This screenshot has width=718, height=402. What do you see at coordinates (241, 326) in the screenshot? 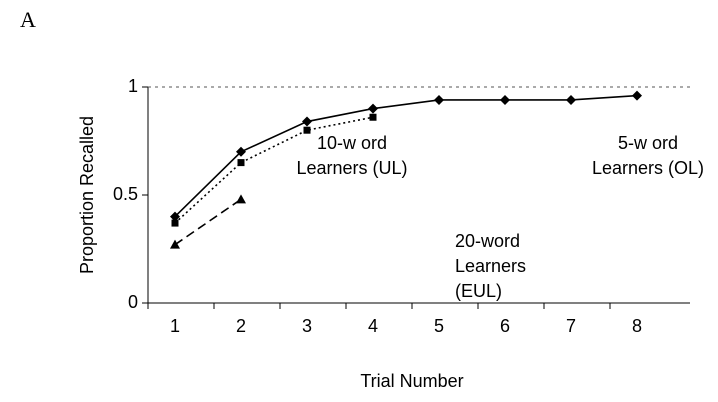
I see `x-tick-label: 2` at bounding box center [241, 326].